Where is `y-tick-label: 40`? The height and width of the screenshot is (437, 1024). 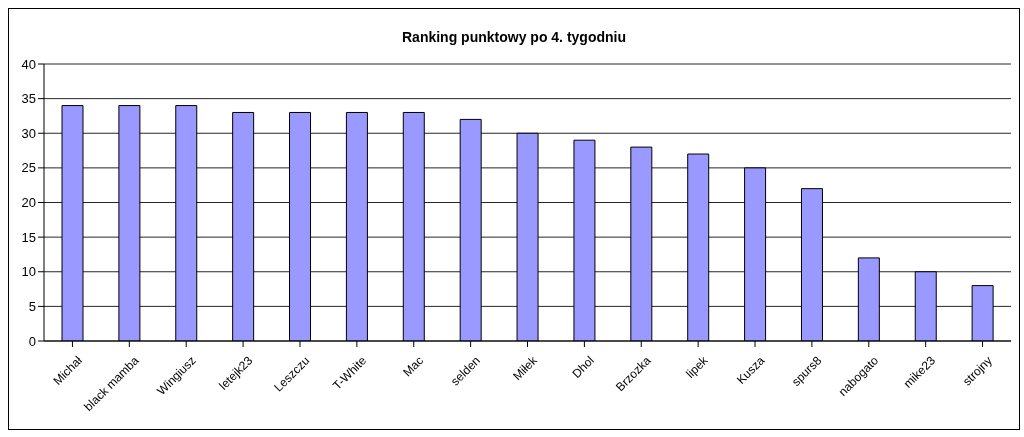 y-tick-label: 40 is located at coordinates (28, 64).